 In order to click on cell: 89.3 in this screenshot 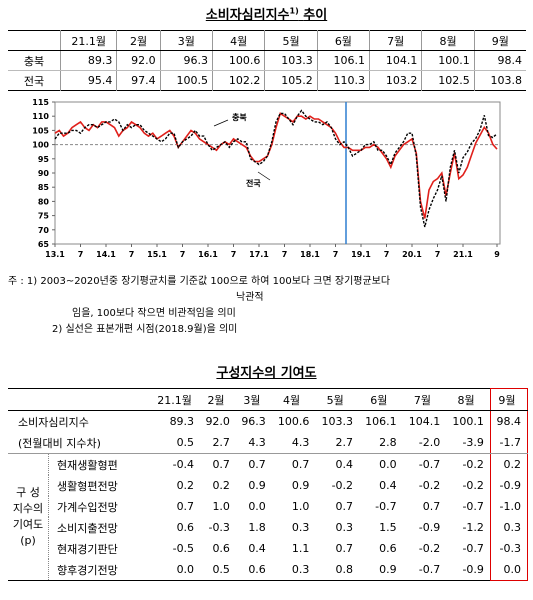, I will do `click(88, 60)`.